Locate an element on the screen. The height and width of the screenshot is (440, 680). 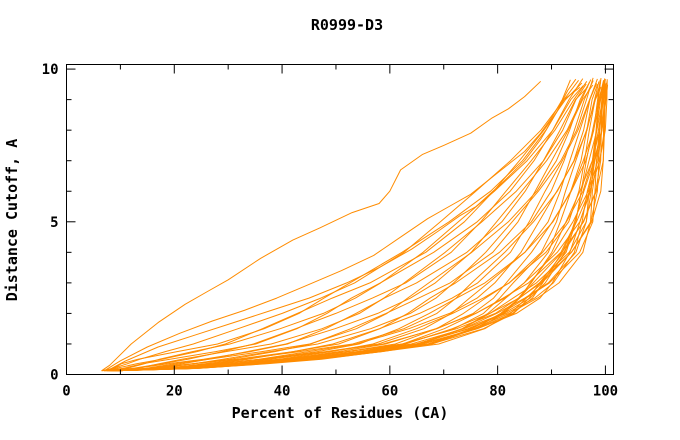
x-tick-label: 0 is located at coordinates (66, 392).